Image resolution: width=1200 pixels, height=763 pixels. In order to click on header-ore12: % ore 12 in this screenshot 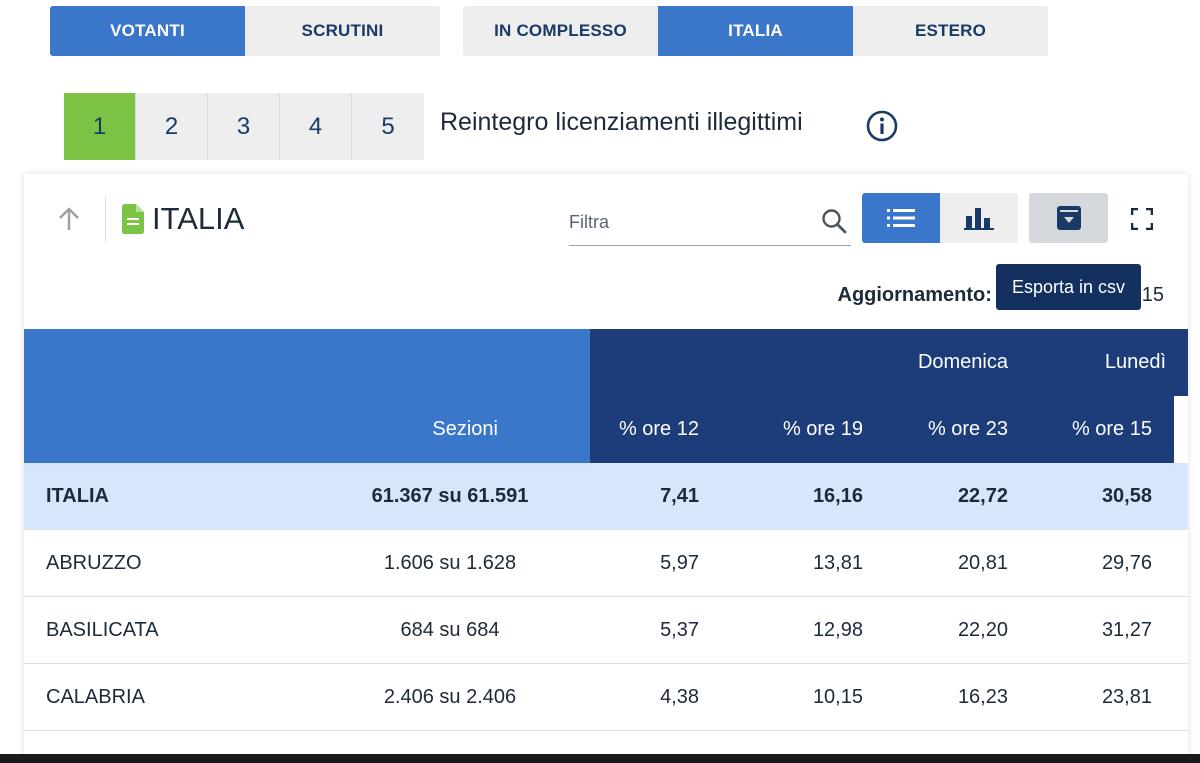, I will do `click(655, 429)`.